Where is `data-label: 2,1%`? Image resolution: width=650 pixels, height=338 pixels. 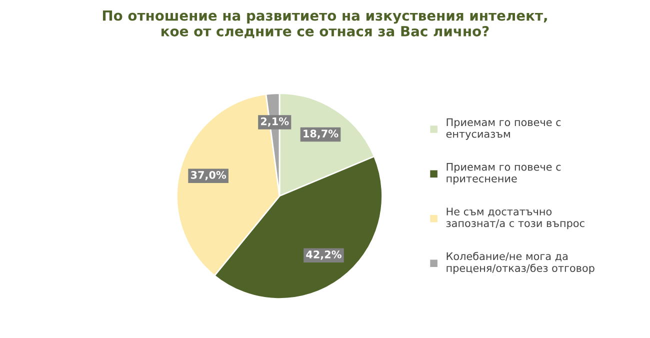 data-label: 2,1% is located at coordinates (275, 122).